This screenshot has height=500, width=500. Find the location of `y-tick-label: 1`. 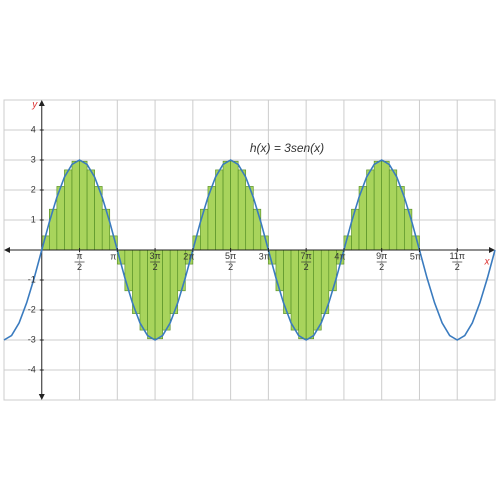

y-tick-label: 1 is located at coordinates (33, 219).